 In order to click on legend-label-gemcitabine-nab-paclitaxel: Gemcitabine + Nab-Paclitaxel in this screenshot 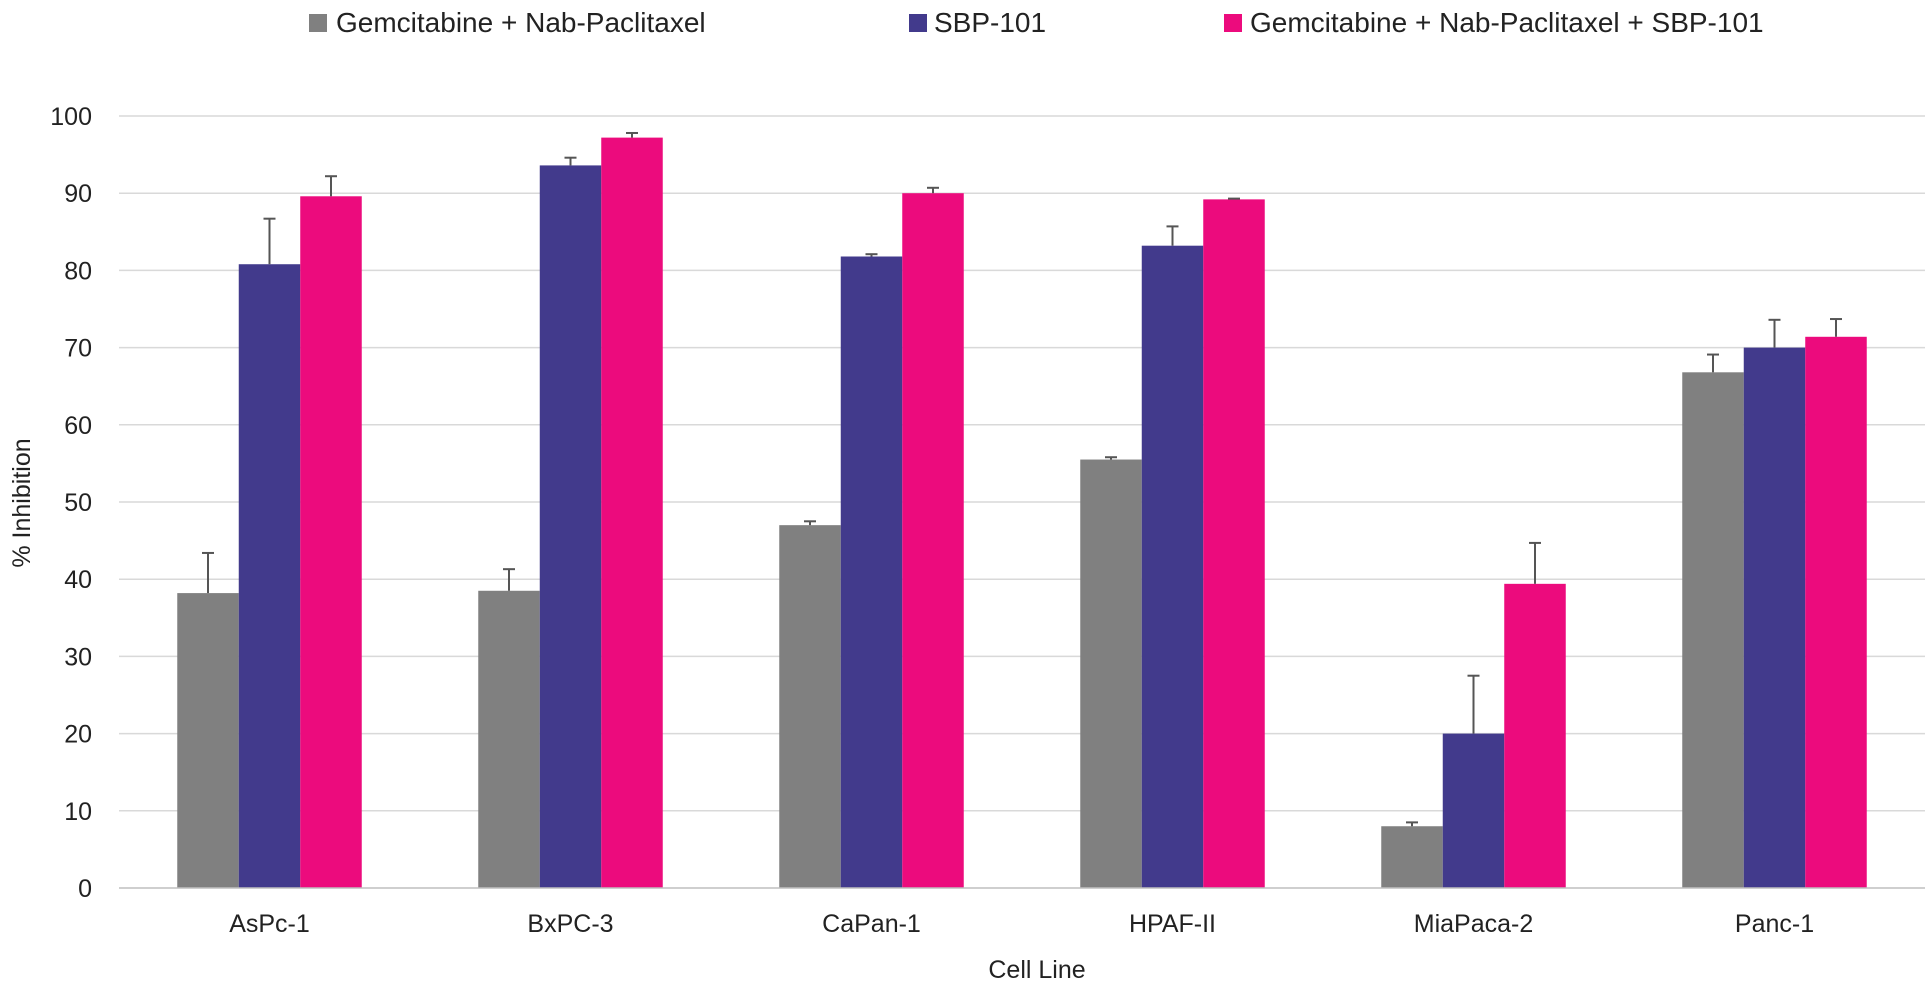, I will do `click(521, 22)`.